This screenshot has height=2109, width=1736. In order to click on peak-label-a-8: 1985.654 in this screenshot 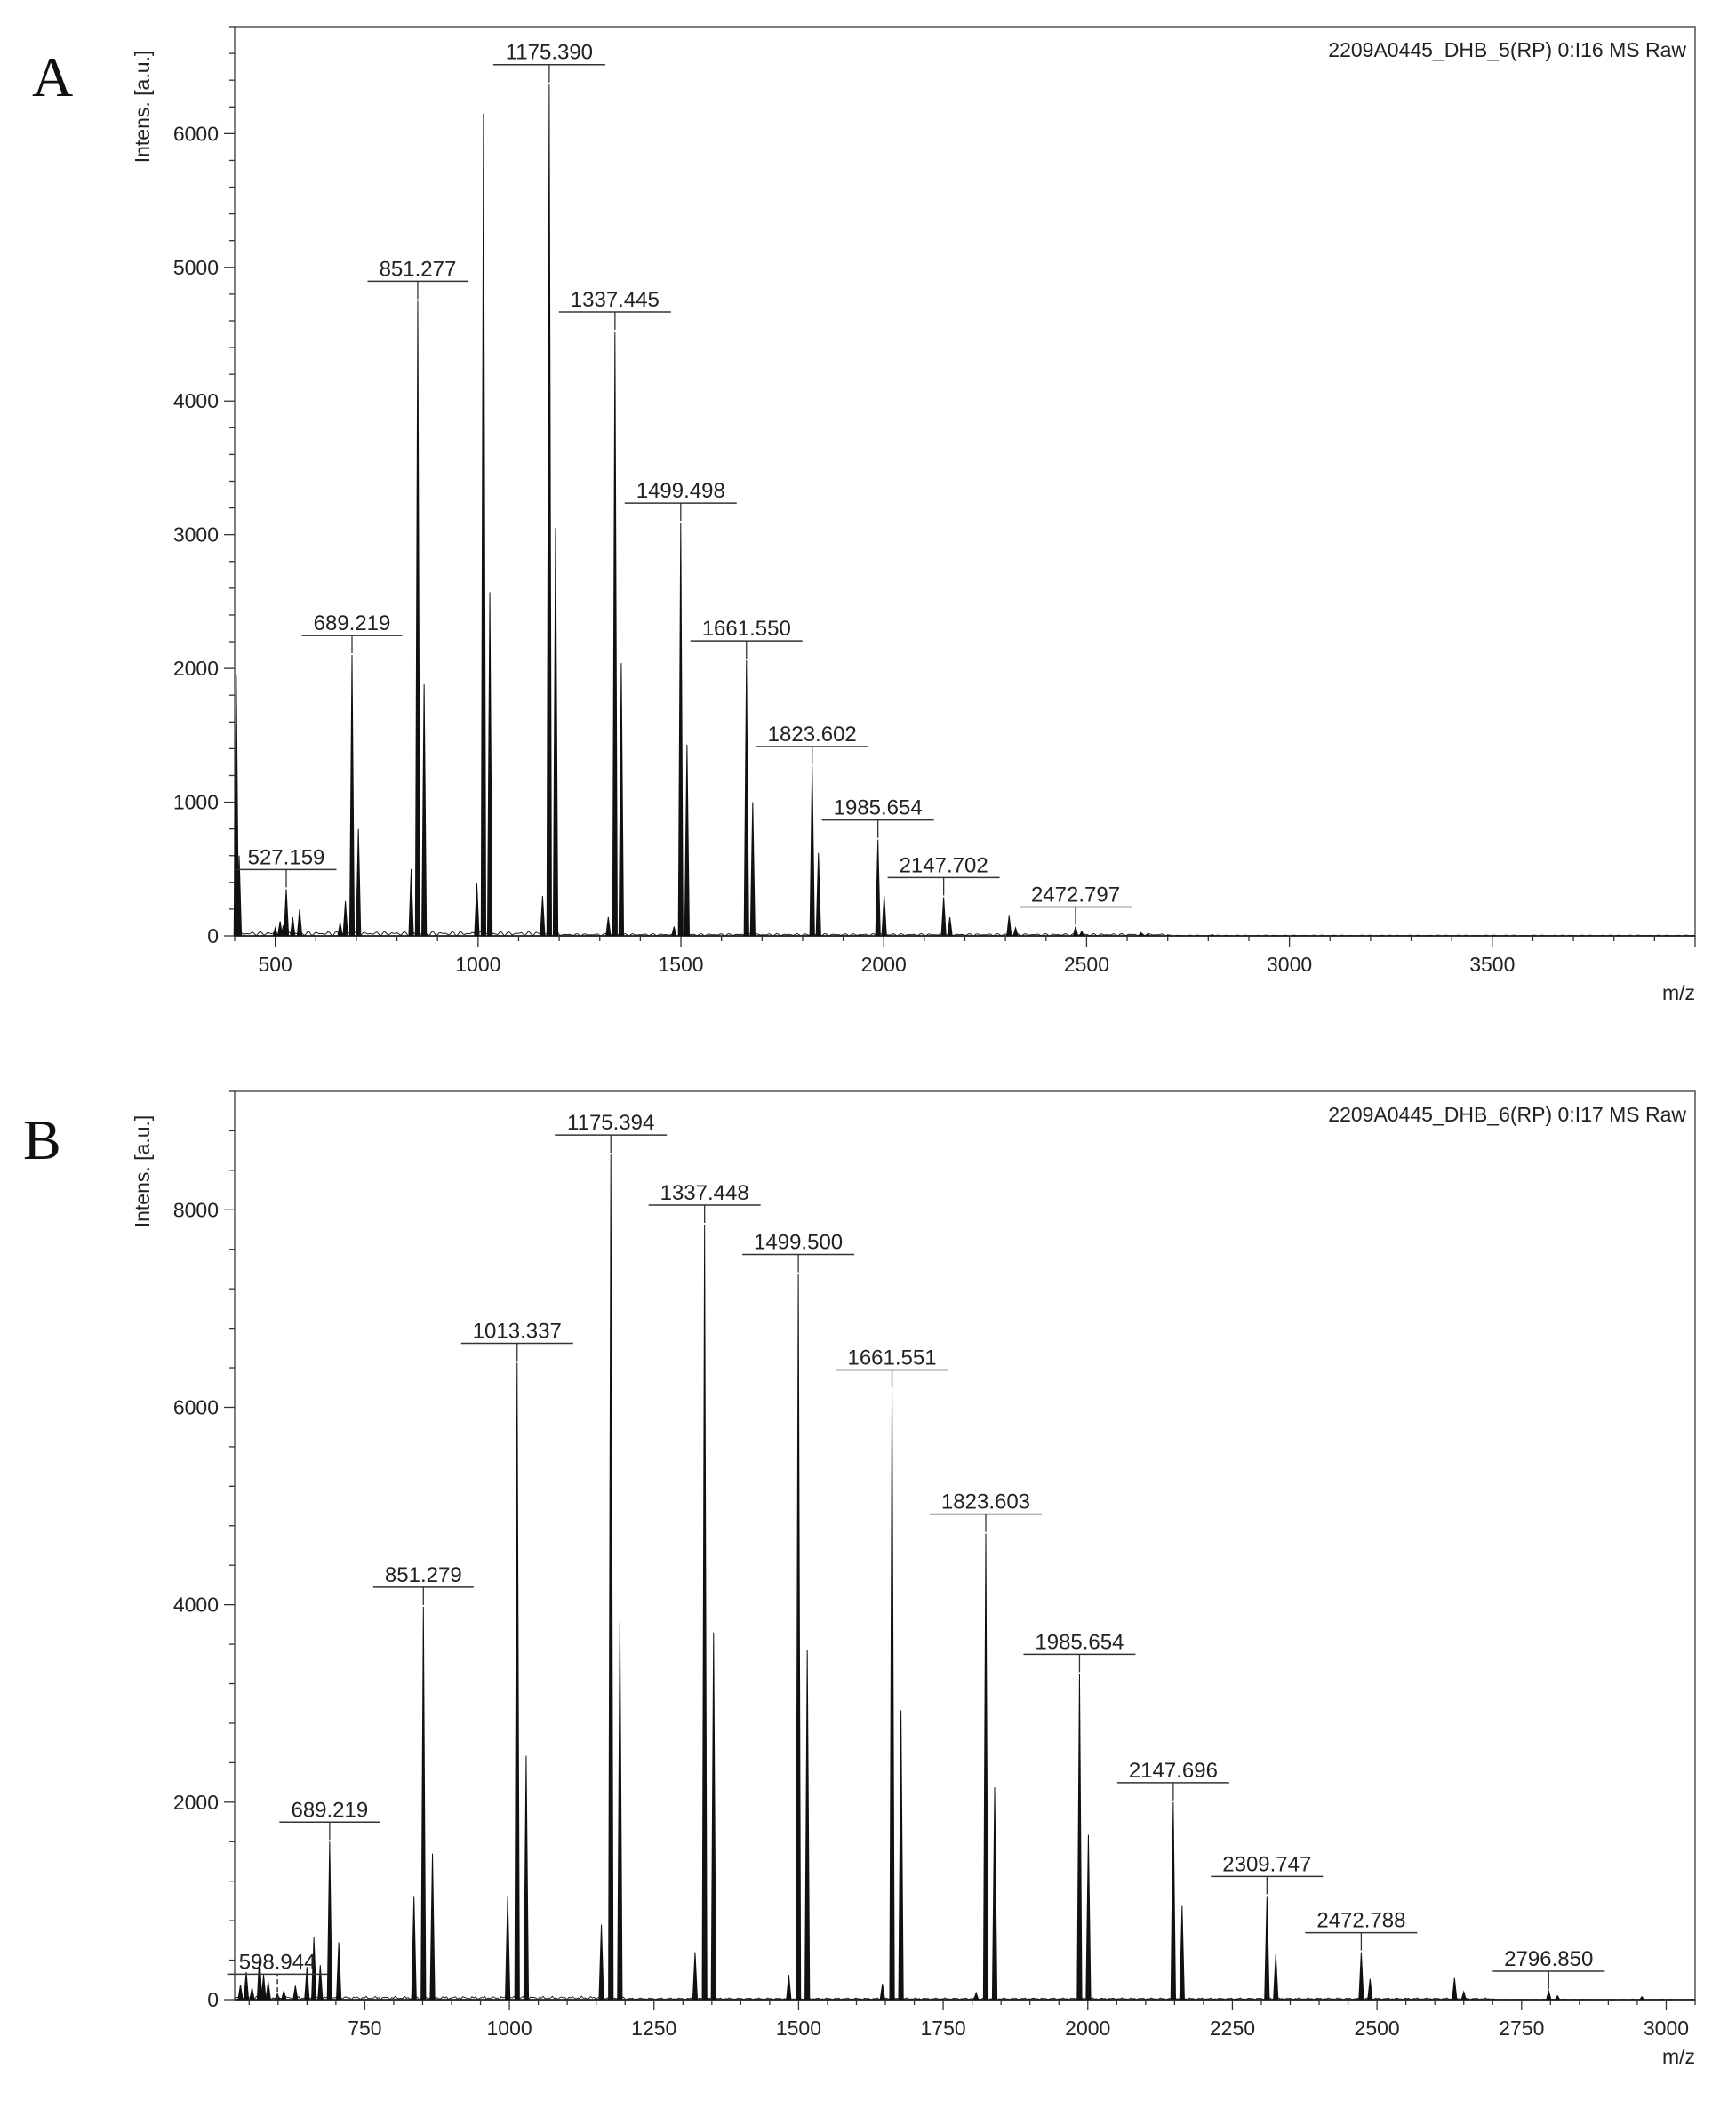, I will do `click(878, 808)`.